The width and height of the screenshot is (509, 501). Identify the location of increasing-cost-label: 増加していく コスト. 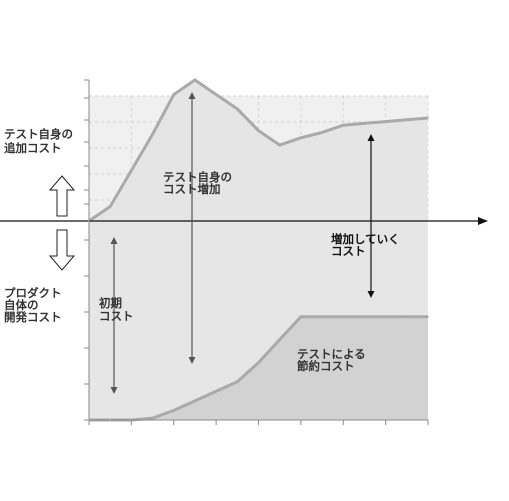
(367, 245).